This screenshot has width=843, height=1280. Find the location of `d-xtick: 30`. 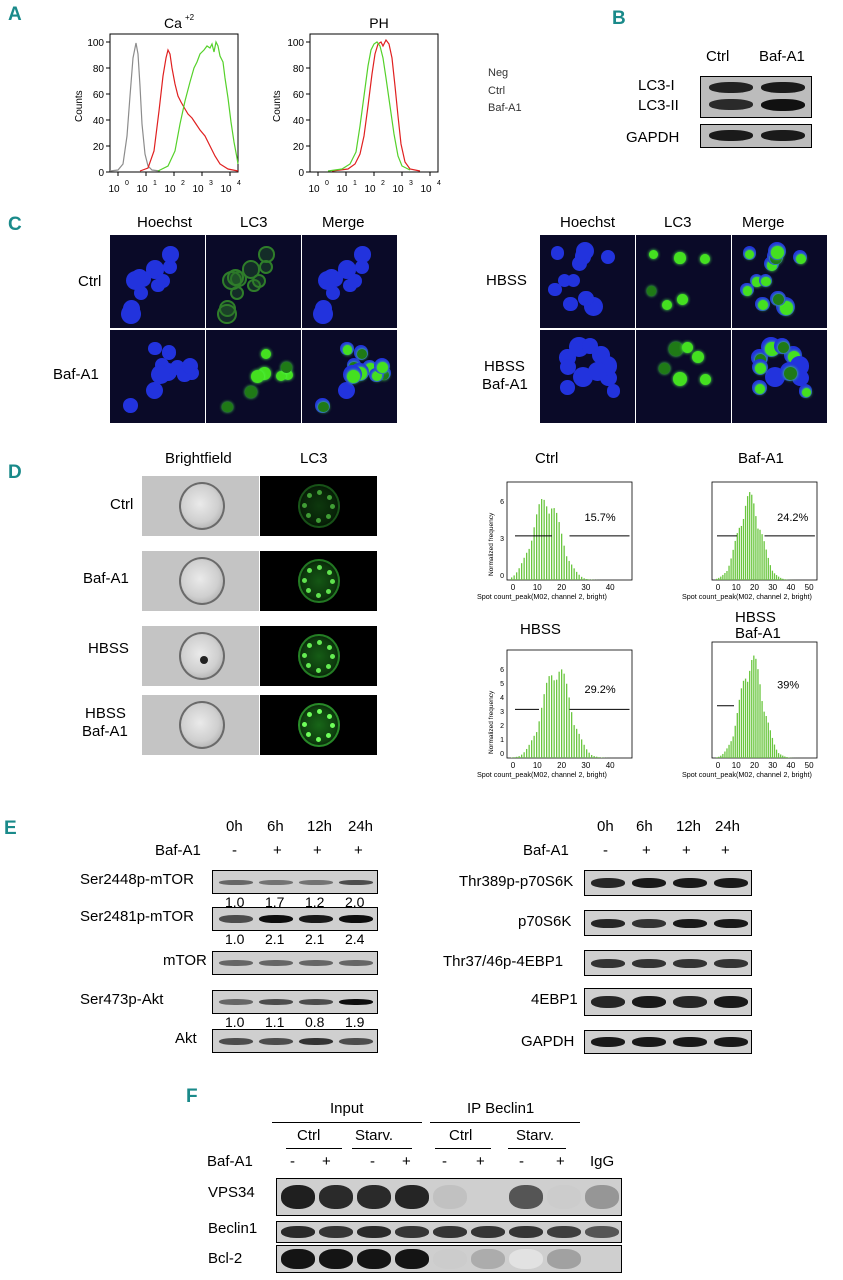

d-xtick: 30 is located at coordinates (772, 765).